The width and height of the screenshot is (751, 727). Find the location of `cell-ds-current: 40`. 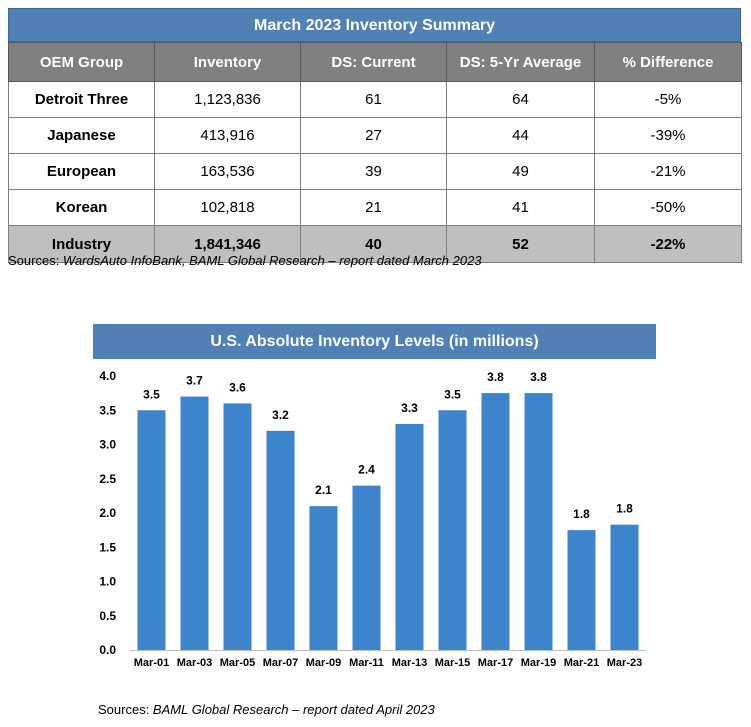

cell-ds-current: 40 is located at coordinates (373, 244).